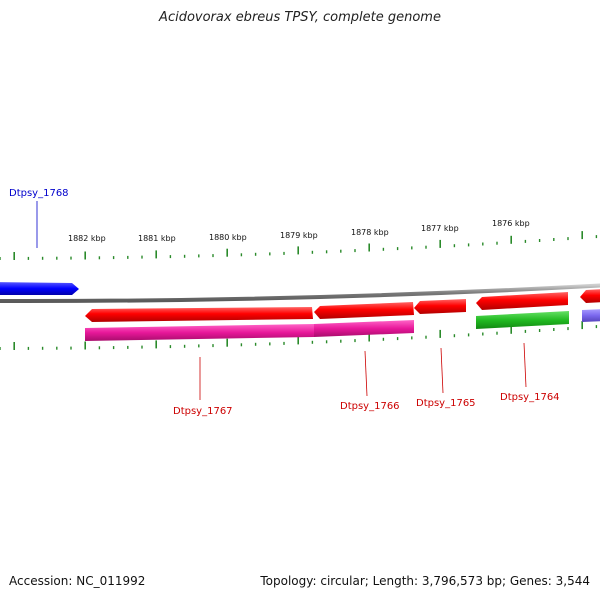 This screenshot has width=600, height=600. Describe the element at coordinates (440, 306) in the screenshot. I see `feature-dtpsy-1765-cds` at that location.